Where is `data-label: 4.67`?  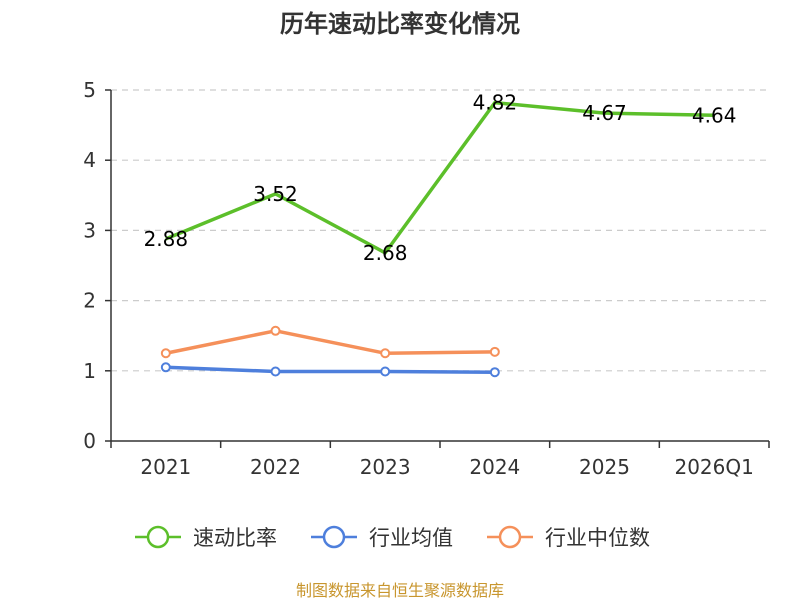
data-label: 4.67 is located at coordinates (604, 113).